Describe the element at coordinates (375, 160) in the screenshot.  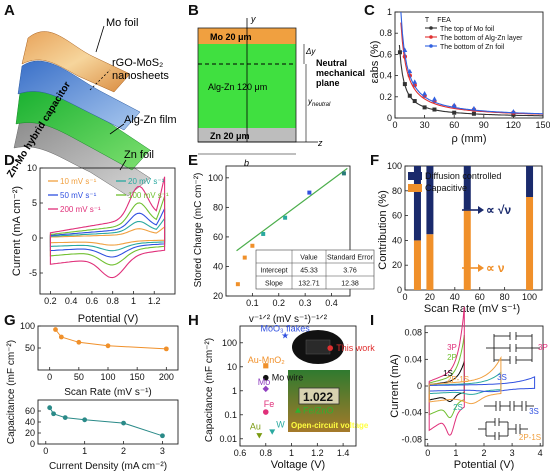
I see `panel-label-f: F` at that location.